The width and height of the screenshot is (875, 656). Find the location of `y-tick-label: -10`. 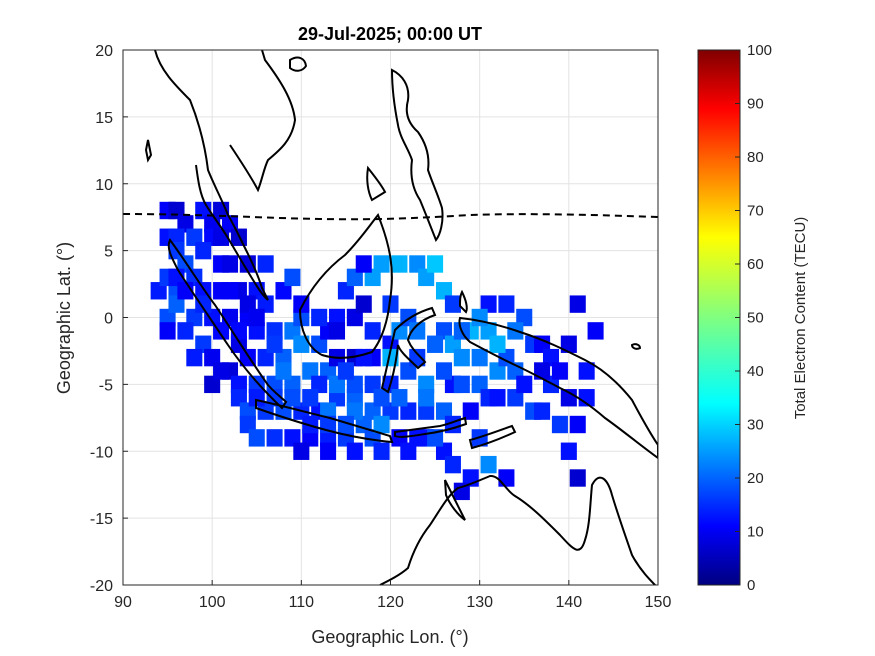

y-tick-label: -10 is located at coordinates (101, 452).